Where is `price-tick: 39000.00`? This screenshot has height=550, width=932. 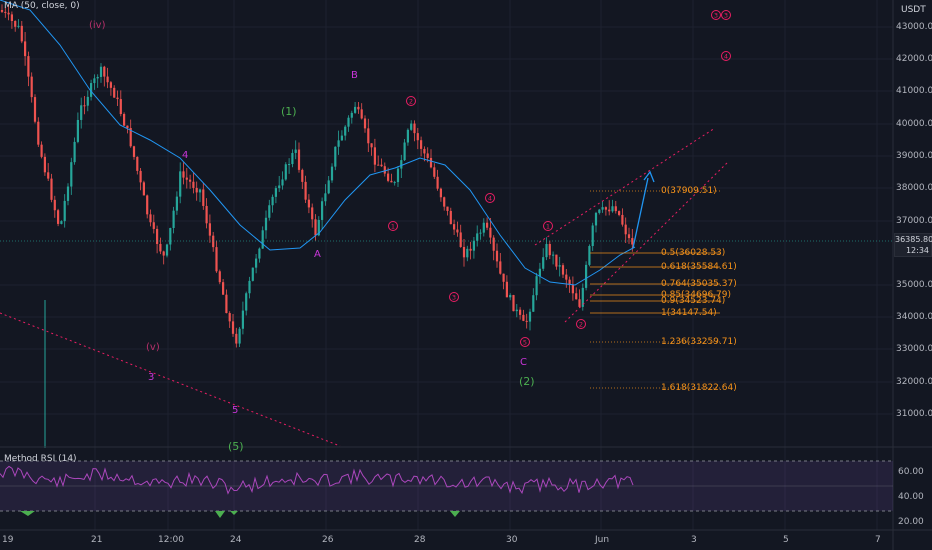 price-tick: 39000.00 is located at coordinates (914, 156).